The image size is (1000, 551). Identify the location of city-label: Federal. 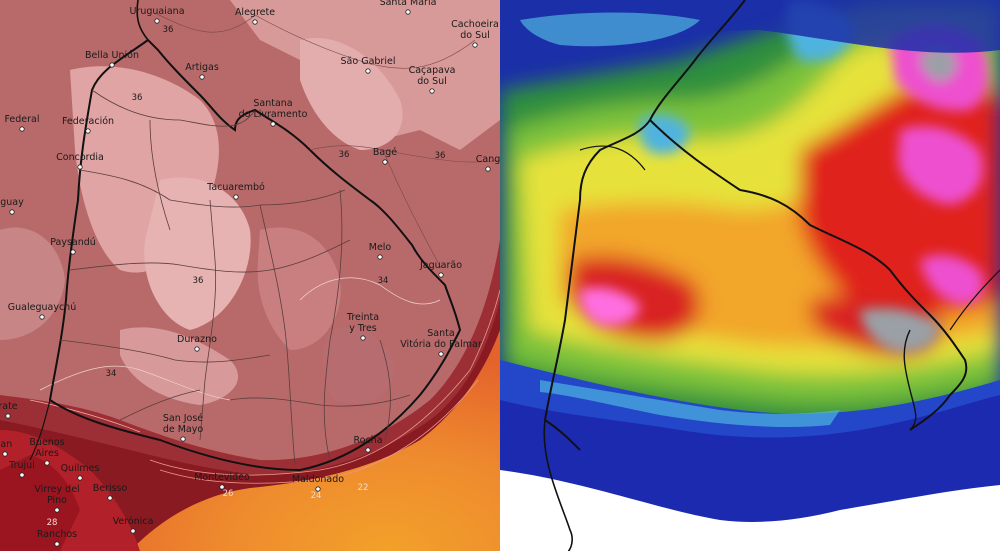
(21, 119).